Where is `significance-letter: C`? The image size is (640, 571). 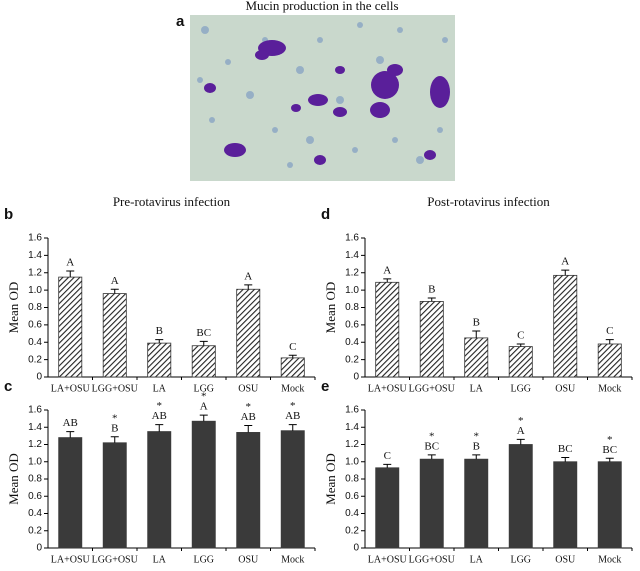
significance-letter: C is located at coordinates (387, 456).